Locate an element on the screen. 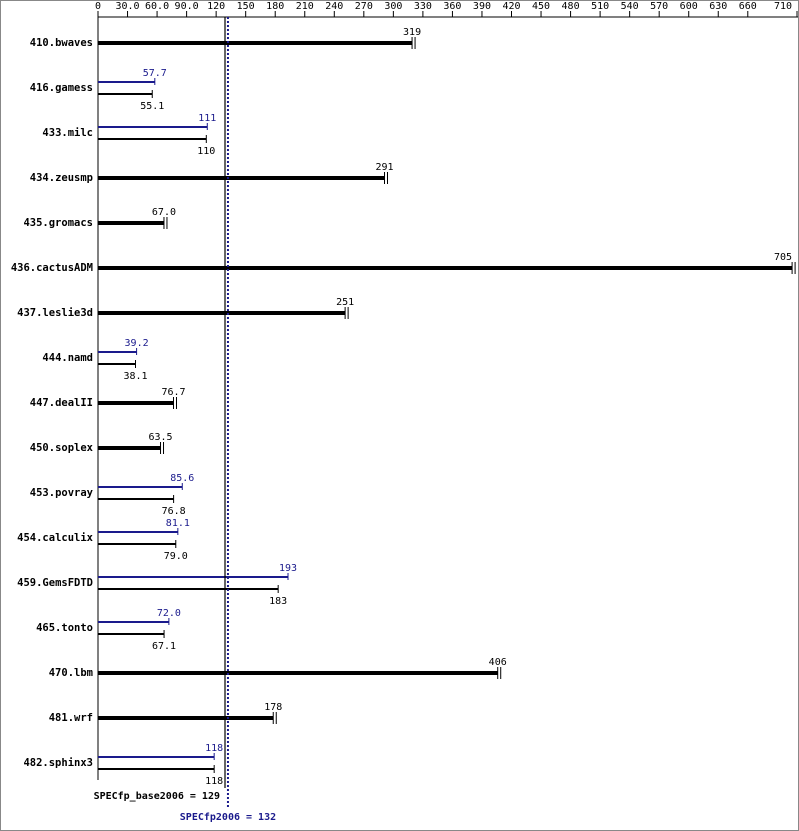 The height and width of the screenshot is (831, 799). value-label: 76.8 is located at coordinates (174, 511).